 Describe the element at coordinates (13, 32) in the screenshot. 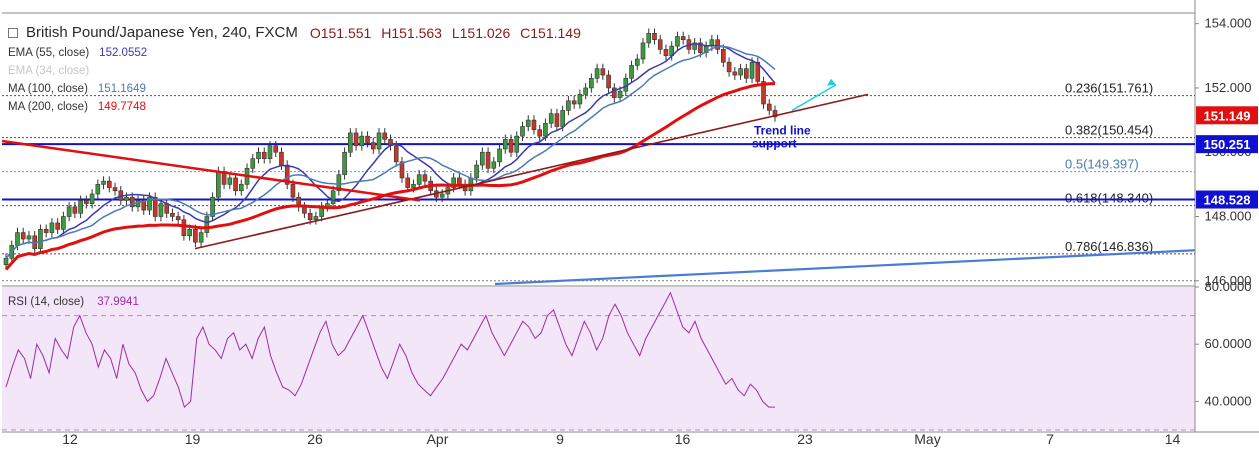

I see `collapse-icon` at that location.